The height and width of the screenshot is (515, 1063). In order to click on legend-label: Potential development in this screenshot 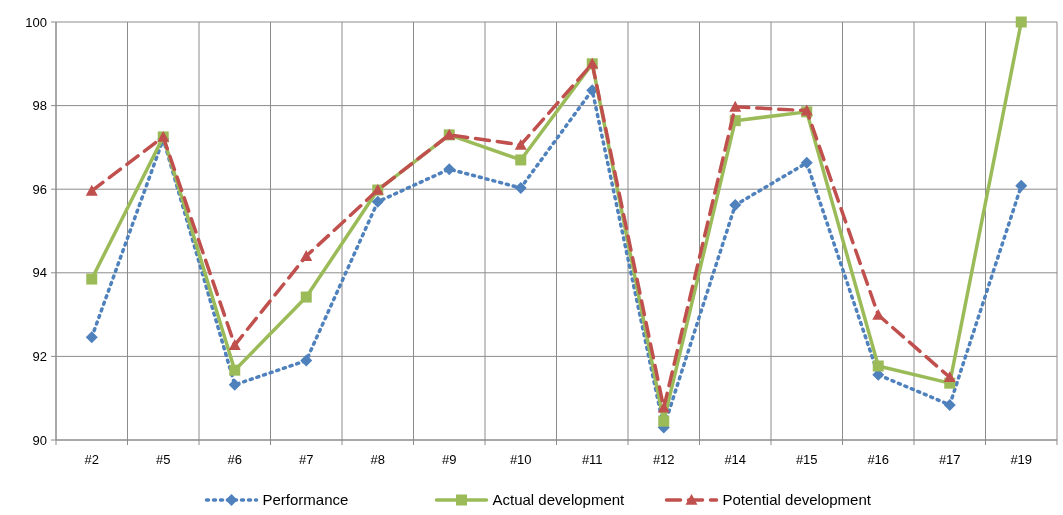, I will do `click(797, 499)`.